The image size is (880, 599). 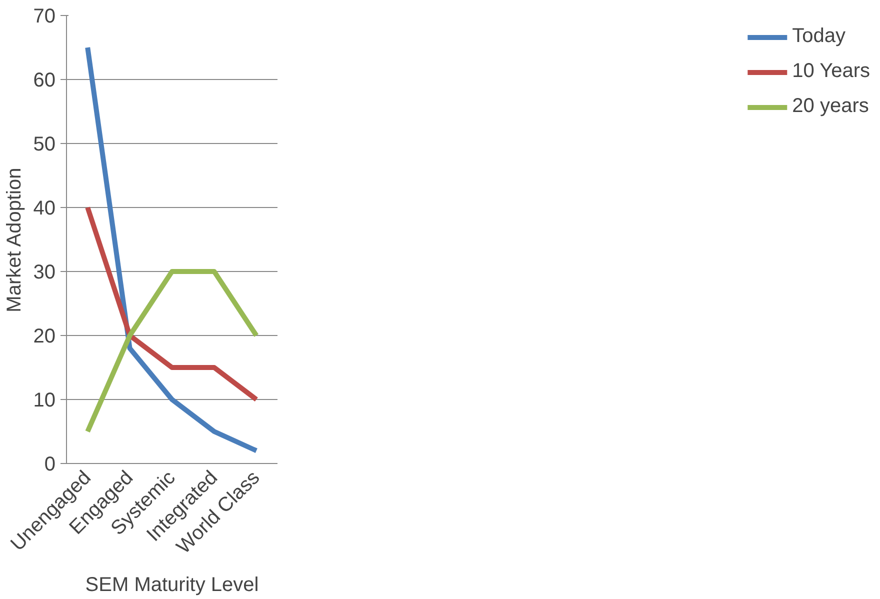 I want to click on legend-label: 10 Years, so click(x=831, y=71).